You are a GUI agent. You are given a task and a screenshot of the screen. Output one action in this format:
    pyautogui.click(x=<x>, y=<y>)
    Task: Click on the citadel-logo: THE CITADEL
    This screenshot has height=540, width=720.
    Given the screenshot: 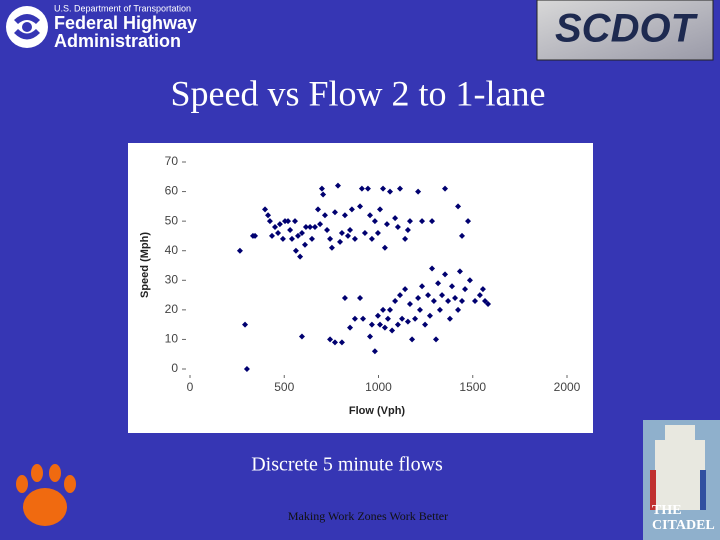 What is the action you would take?
    pyautogui.click(x=681, y=480)
    